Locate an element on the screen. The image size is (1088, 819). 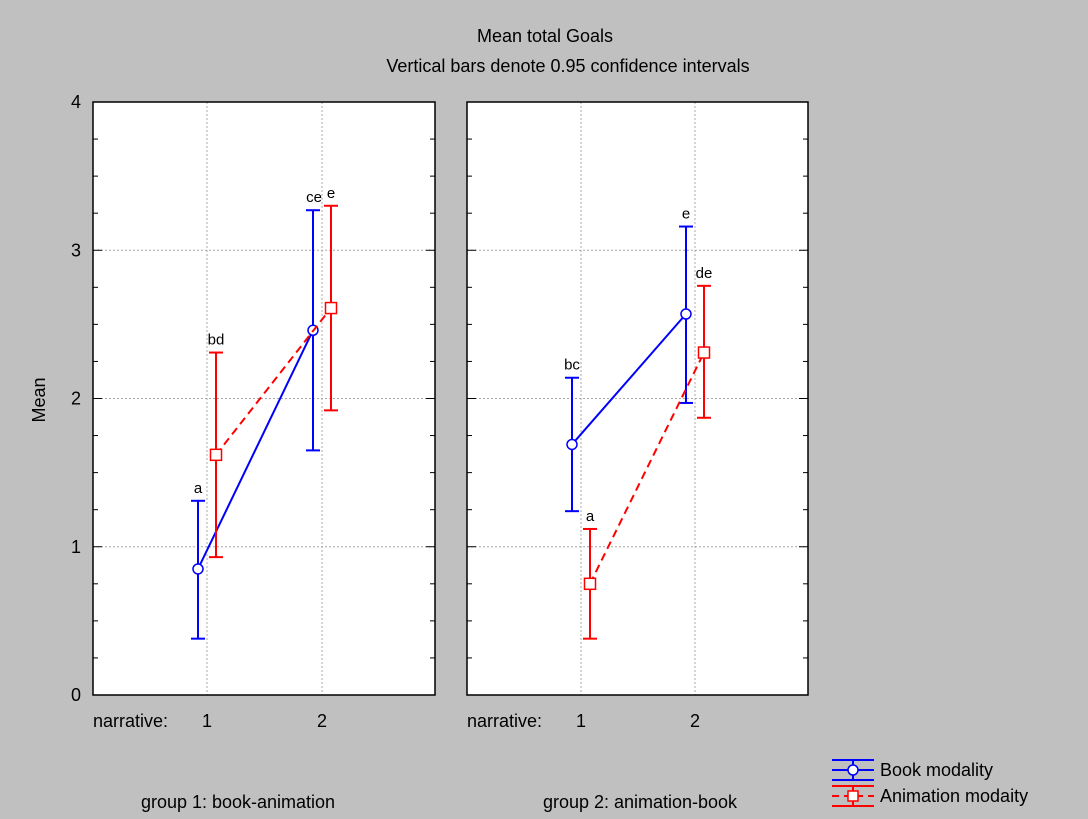
data-label: bc is located at coordinates (572, 365).